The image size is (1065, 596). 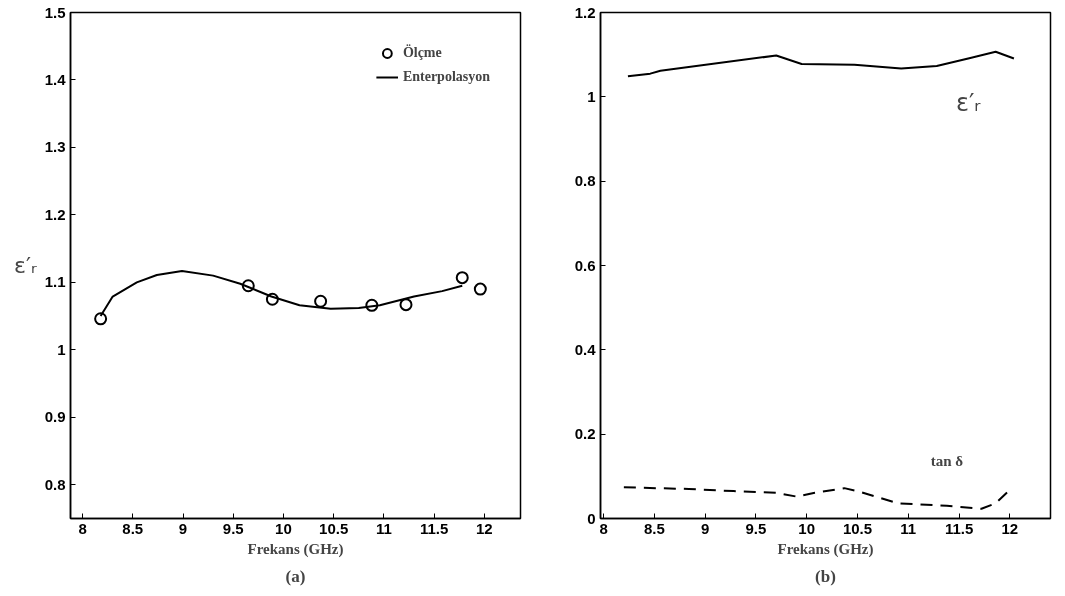 I want to click on text: (a), so click(x=295, y=576).